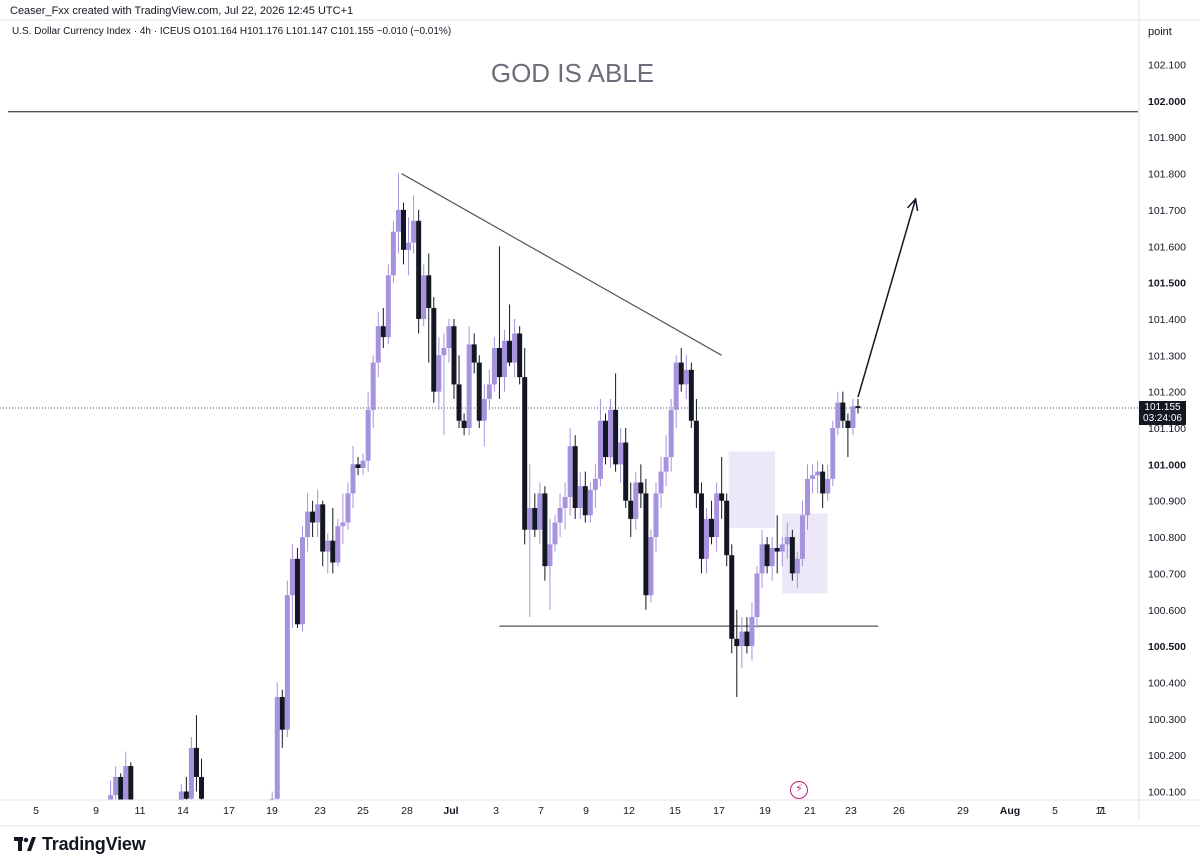 The image size is (1200, 866). I want to click on footer-brand-text: TradingView, so click(94, 843).